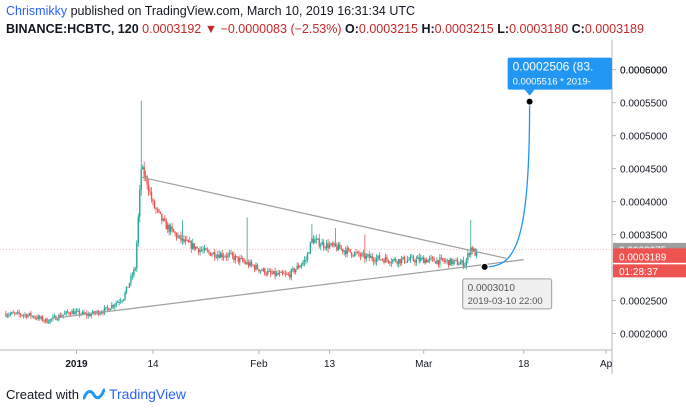 This screenshot has width=686, height=412. Describe the element at coordinates (552, 82) in the screenshot. I see `projection-end-price: 0.0005516 * 2019-` at that location.